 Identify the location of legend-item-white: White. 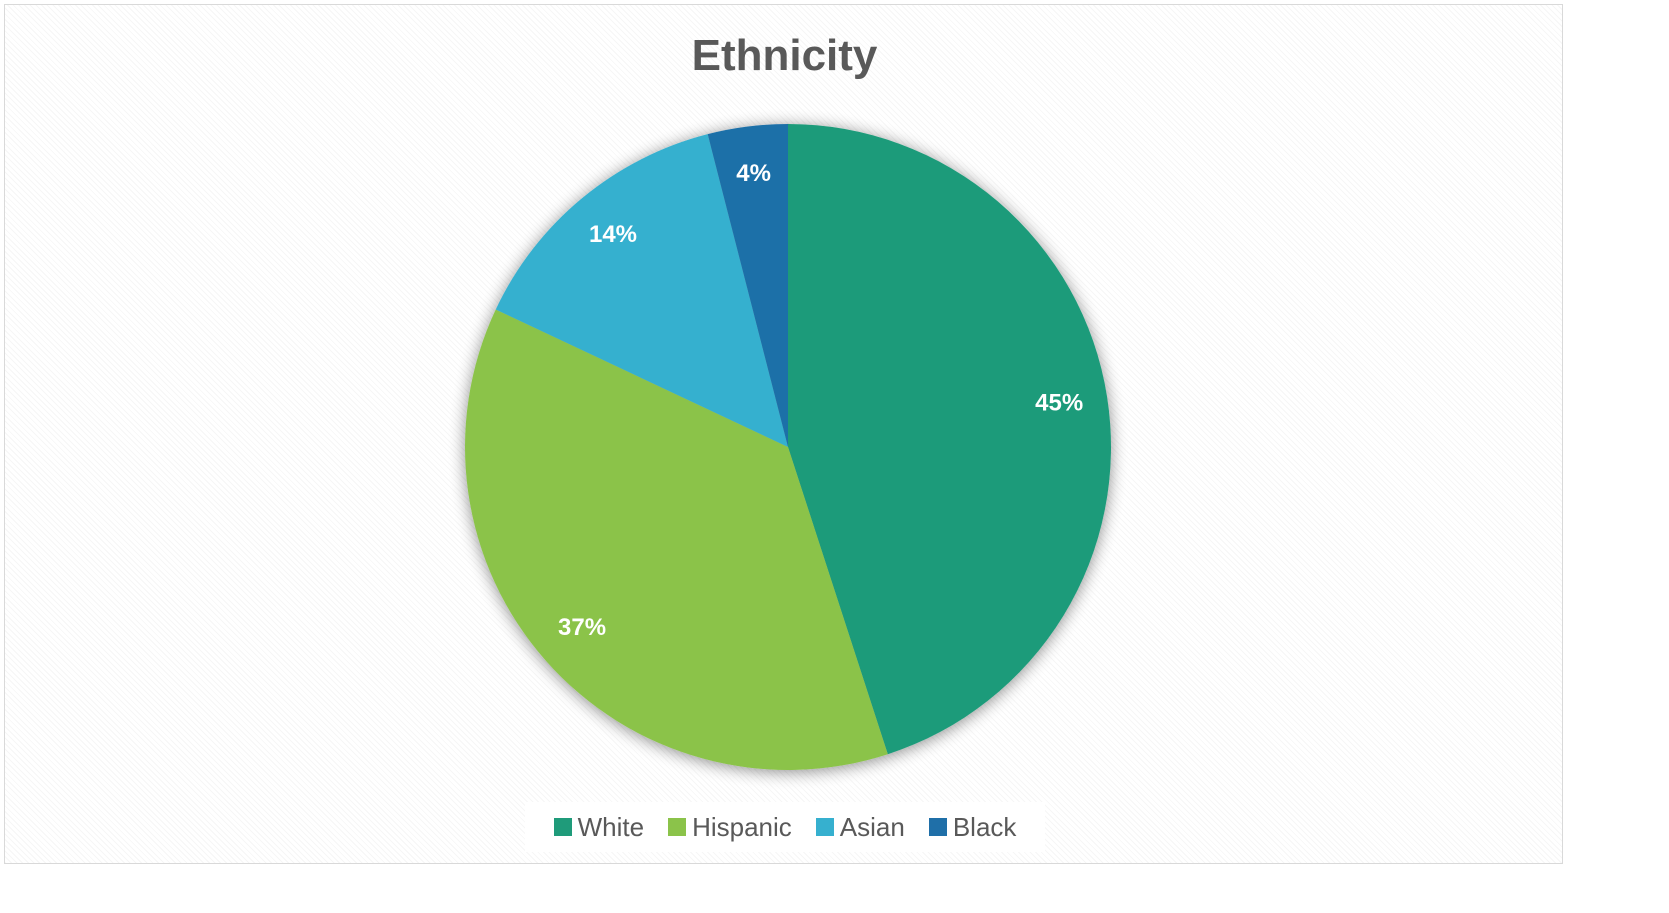
(599, 827).